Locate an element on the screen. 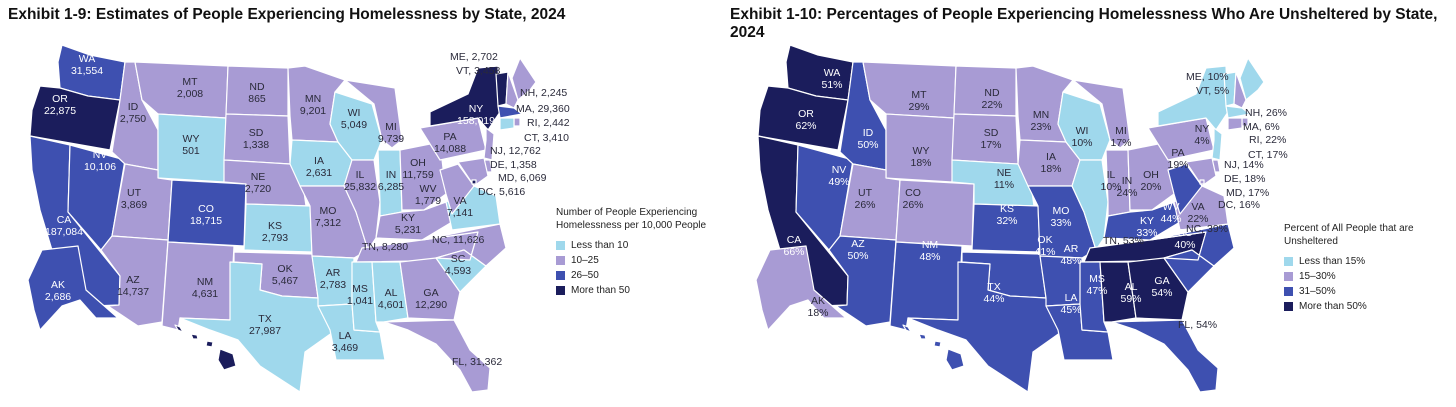 The image size is (1456, 407). state-label-nh: NH, 2,245 is located at coordinates (543, 93).